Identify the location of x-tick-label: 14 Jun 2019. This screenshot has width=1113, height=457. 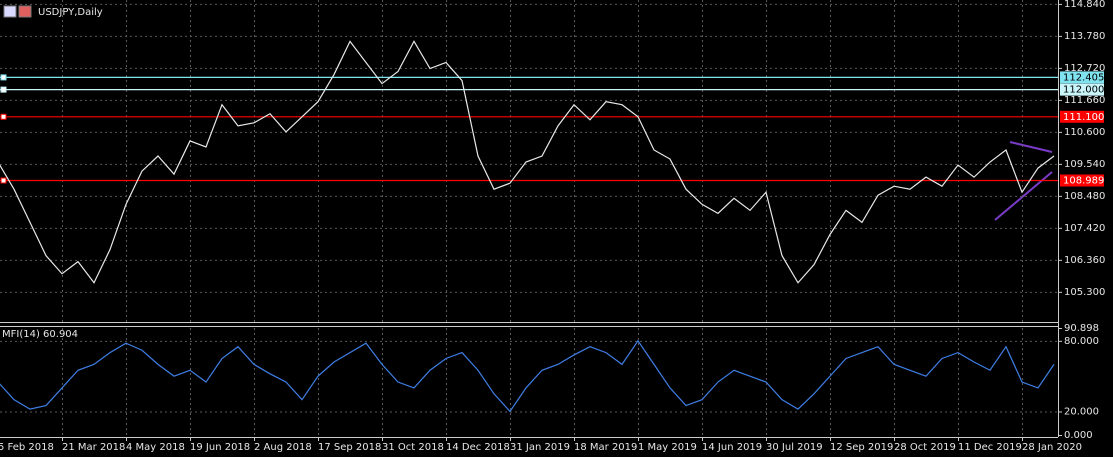
(732, 447).